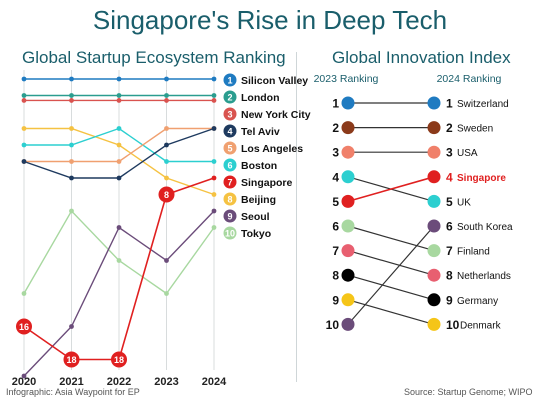 This screenshot has width=540, height=405. Describe the element at coordinates (421, 57) in the screenshot. I see `right-chart-title: Global Innovation Index` at that location.